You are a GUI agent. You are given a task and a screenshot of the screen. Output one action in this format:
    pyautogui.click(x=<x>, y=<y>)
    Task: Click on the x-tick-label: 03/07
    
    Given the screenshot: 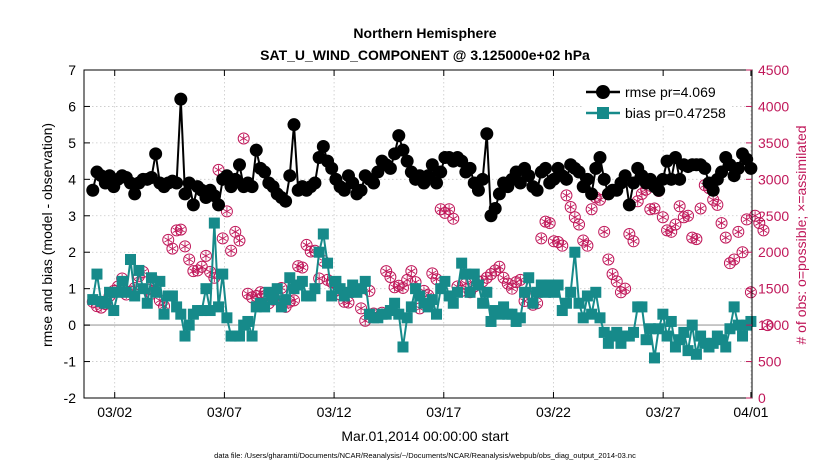 What is the action you would take?
    pyautogui.click(x=224, y=412)
    